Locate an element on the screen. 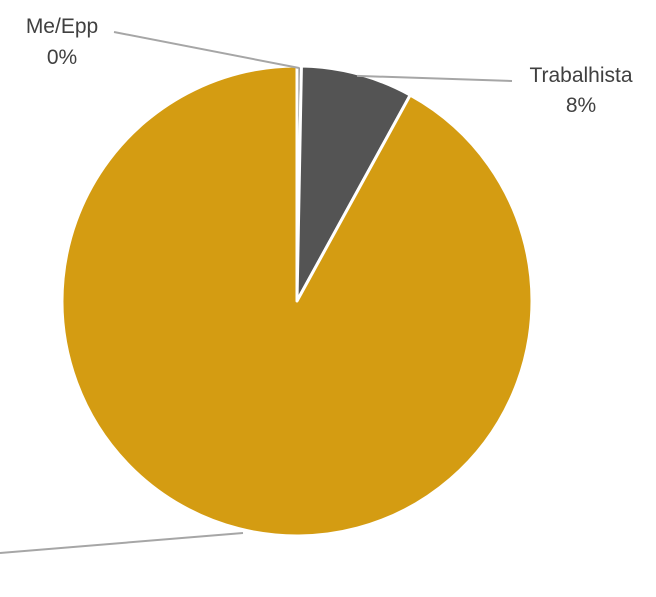 The image size is (656, 597). label-trabalhista: Trabalhista 8% is located at coordinates (580, 90).